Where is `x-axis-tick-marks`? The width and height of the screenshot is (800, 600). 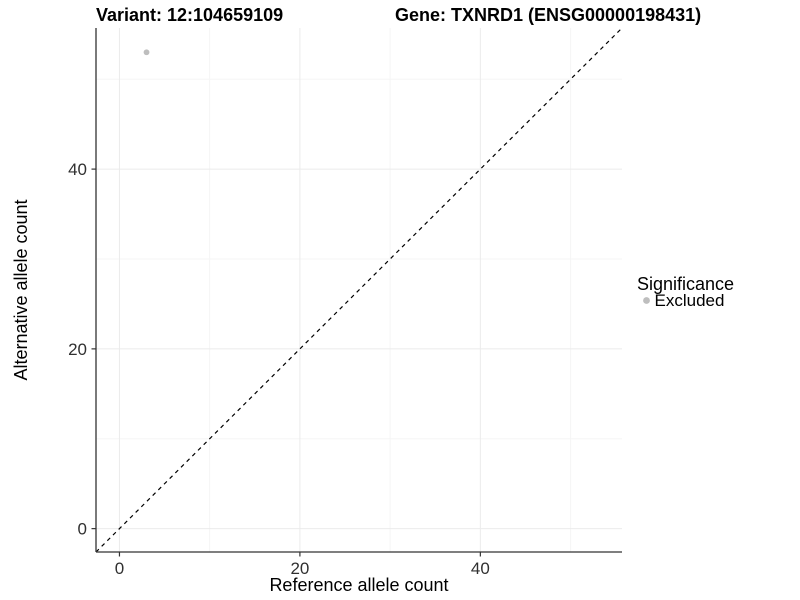 x-axis-tick-marks is located at coordinates (299, 554).